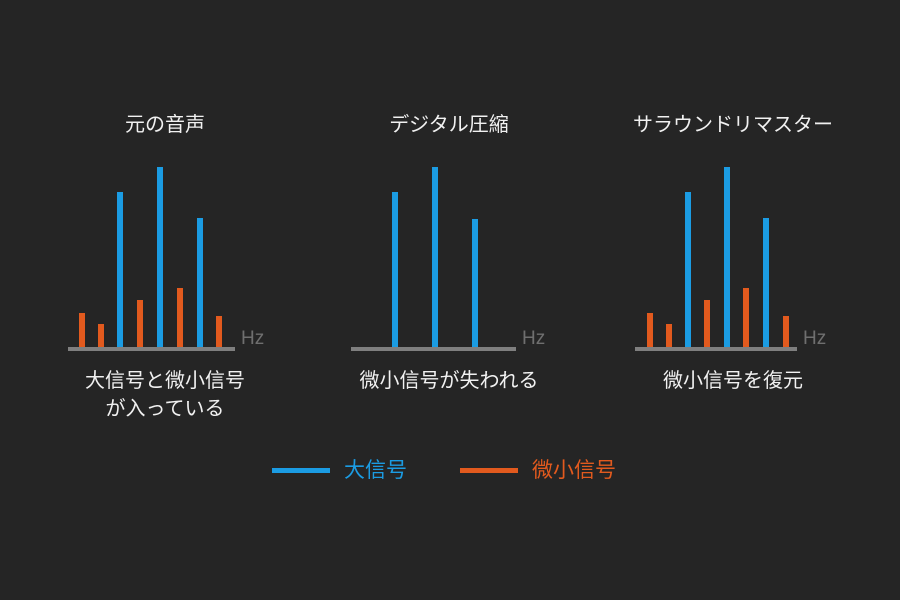 The height and width of the screenshot is (600, 900). I want to click on large-signal-swatch, so click(301, 470).